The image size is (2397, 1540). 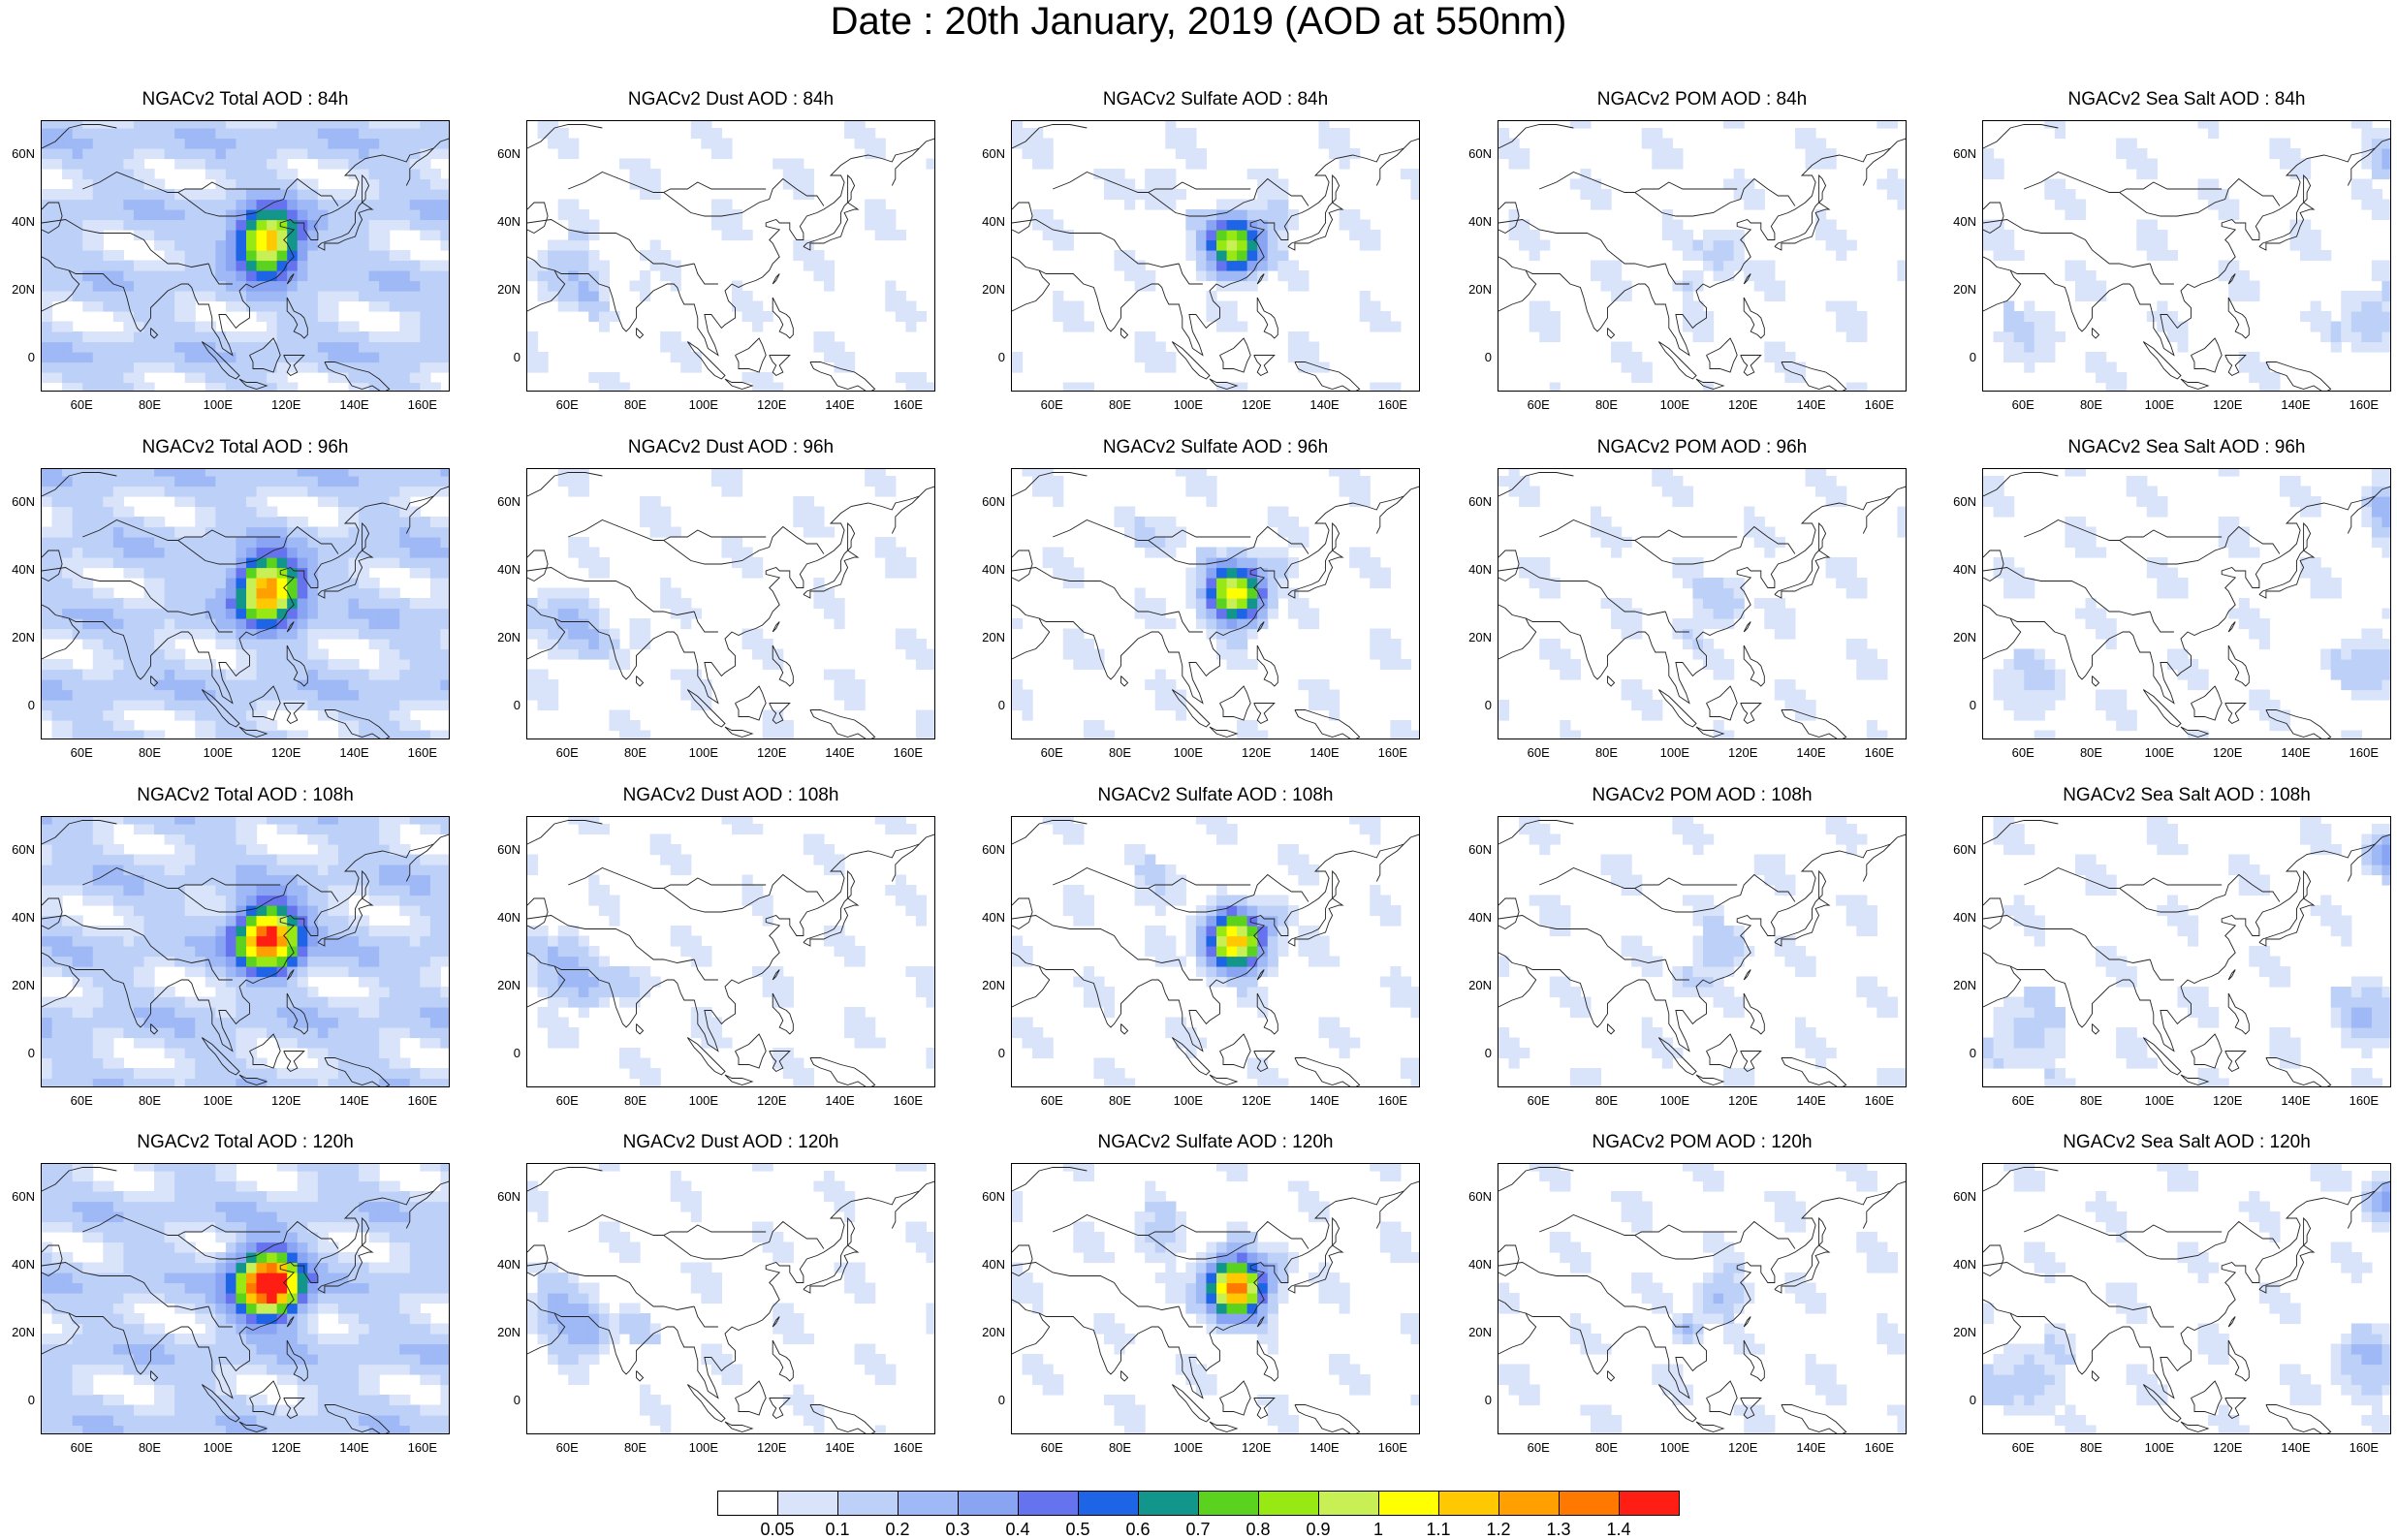 I want to click on lon-tick-label: 60E, so click(x=81, y=404).